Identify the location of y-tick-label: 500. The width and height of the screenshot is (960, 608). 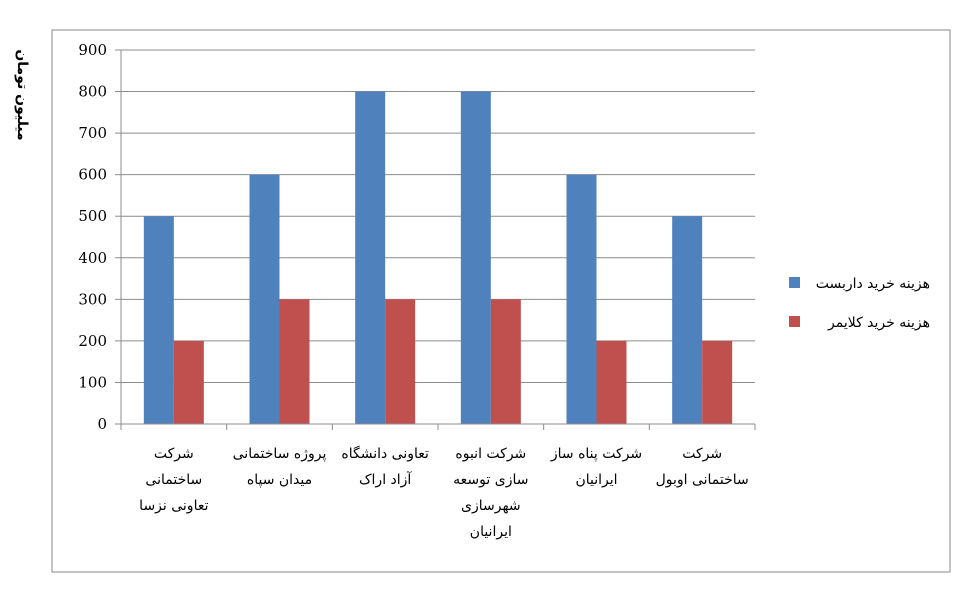
(92, 216).